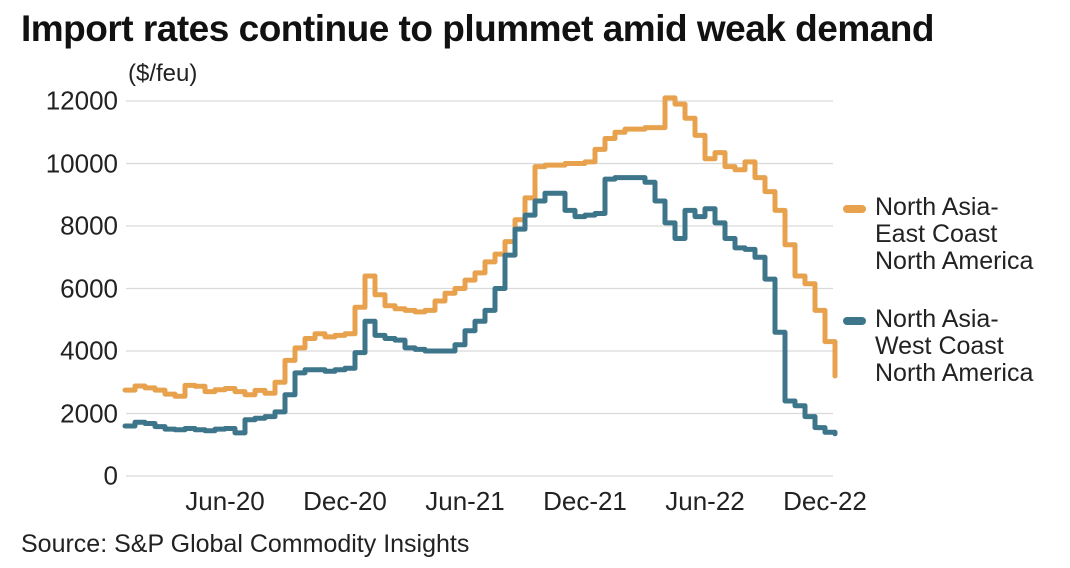 Image resolution: width=1070 pixels, height=568 pixels. Describe the element at coordinates (825, 501) in the screenshot. I see `x-tick-label: Dec-22` at that location.